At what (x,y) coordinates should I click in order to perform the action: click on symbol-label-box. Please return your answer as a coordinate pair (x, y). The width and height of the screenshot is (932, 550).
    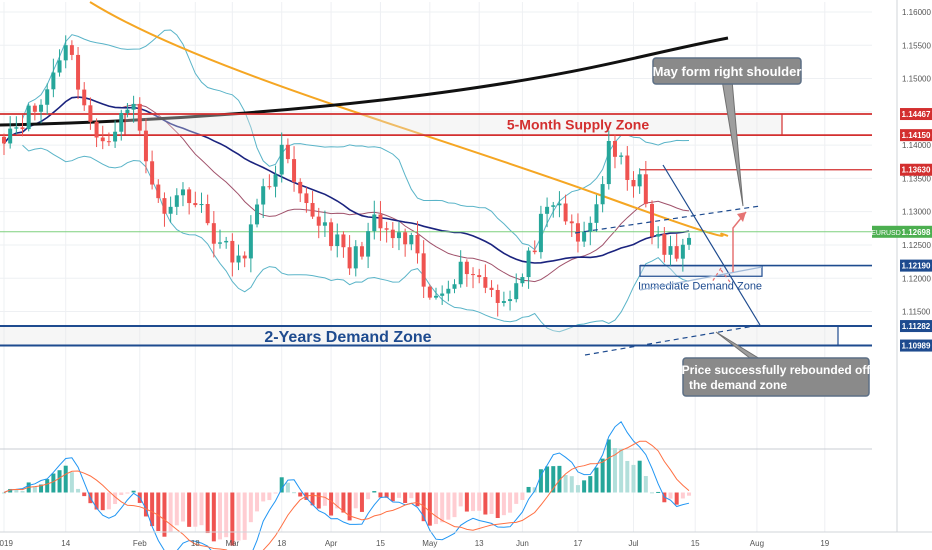
    Looking at the image, I should click on (886, 231).